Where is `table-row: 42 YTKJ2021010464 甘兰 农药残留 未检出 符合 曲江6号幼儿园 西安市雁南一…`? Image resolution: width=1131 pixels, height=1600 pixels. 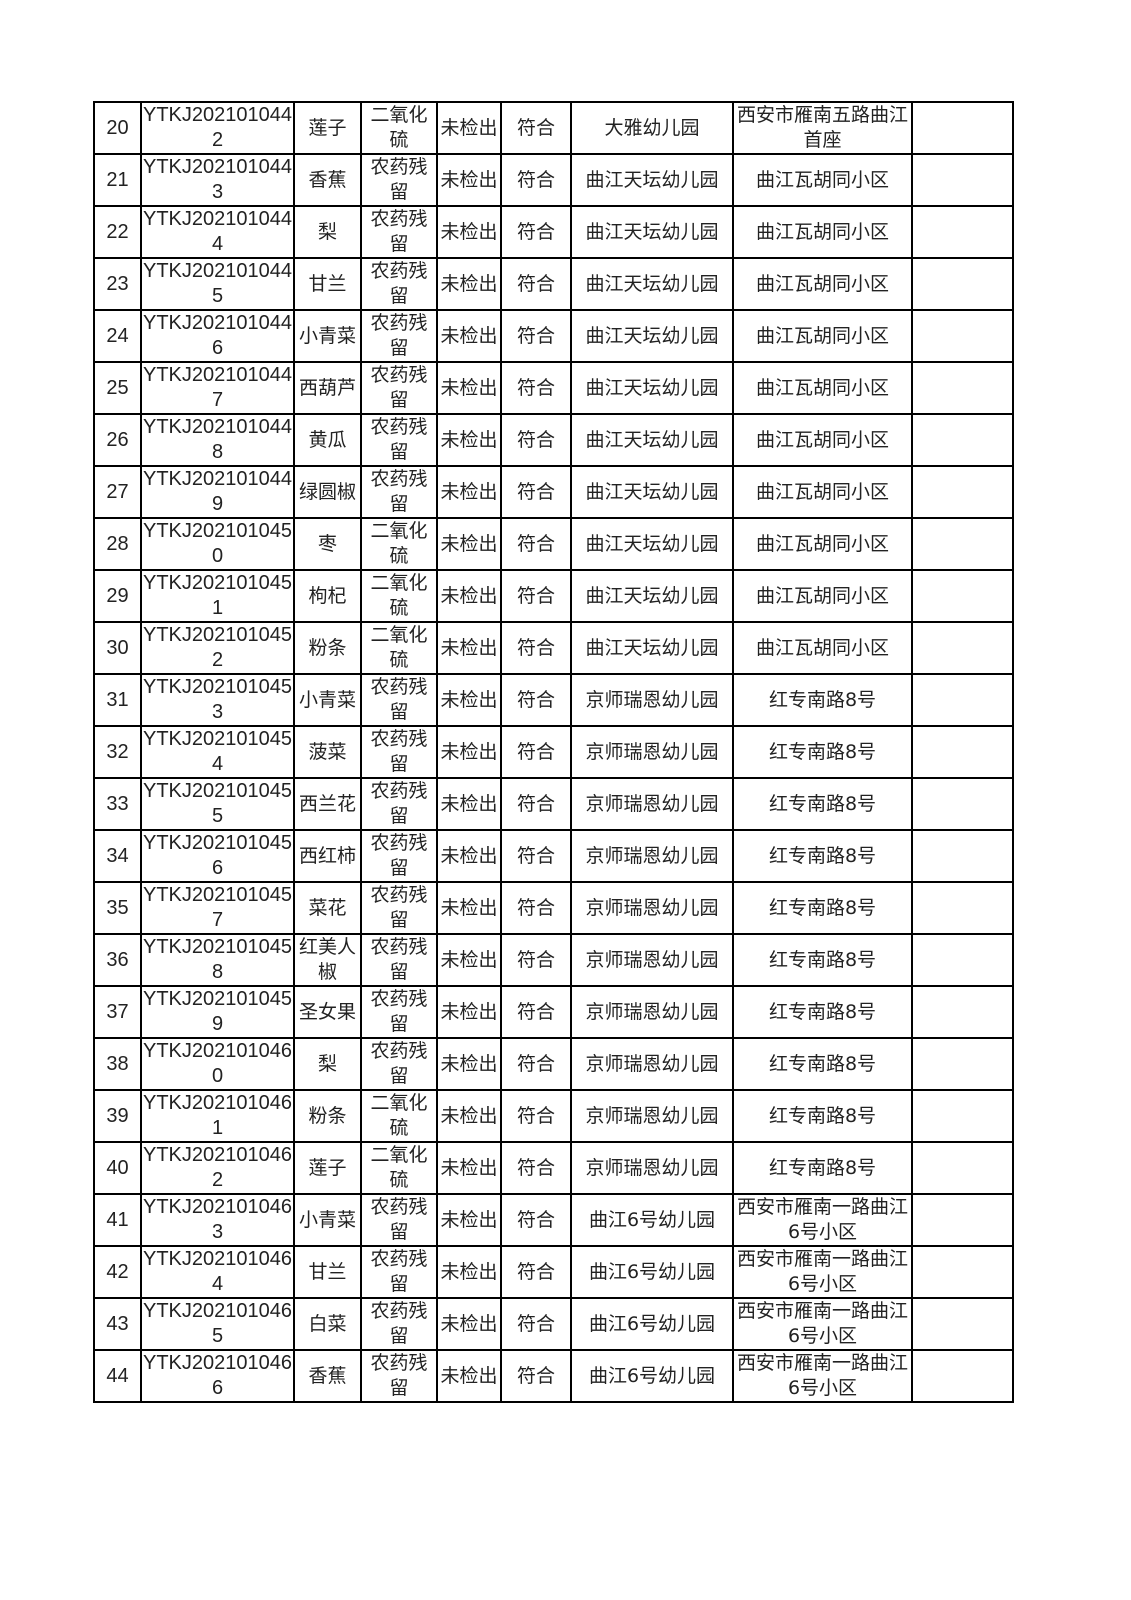
table-row: 42 YTKJ2021010464 甘兰 农药残留 未检出 符合 曲江6号幼儿园 西安市雁南一… is located at coordinates (553, 1272).